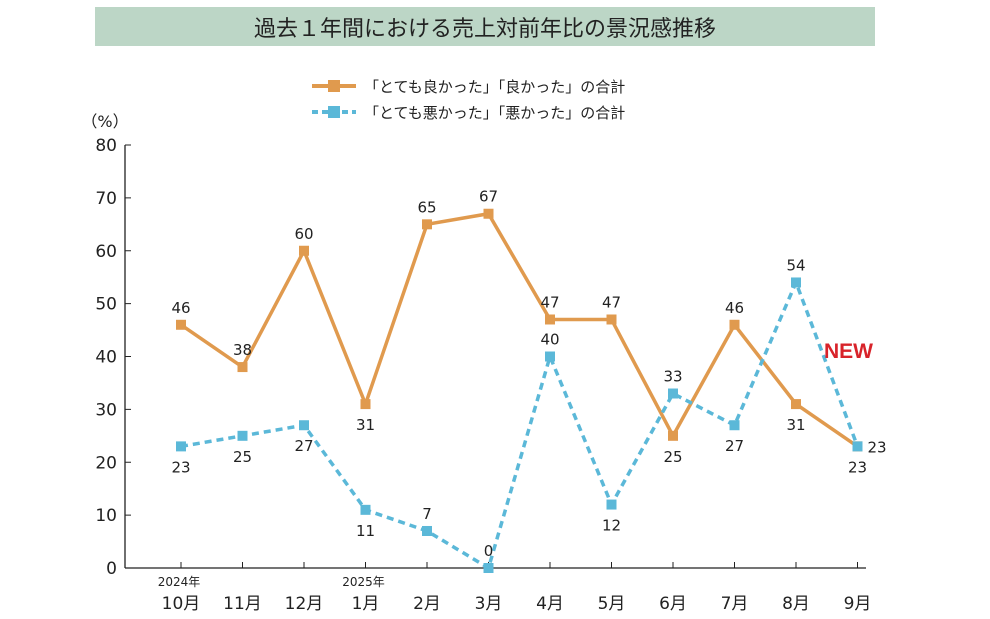 The width and height of the screenshot is (990, 619). I want to click on data-label: 38, so click(242, 350).